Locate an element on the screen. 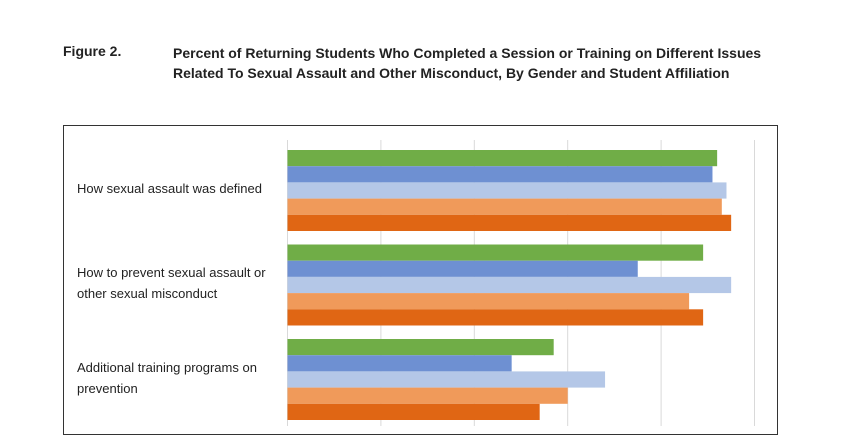 Image resolution: width=842 pixels, height=435 pixels. bar-cat0-series4 is located at coordinates (509, 222).